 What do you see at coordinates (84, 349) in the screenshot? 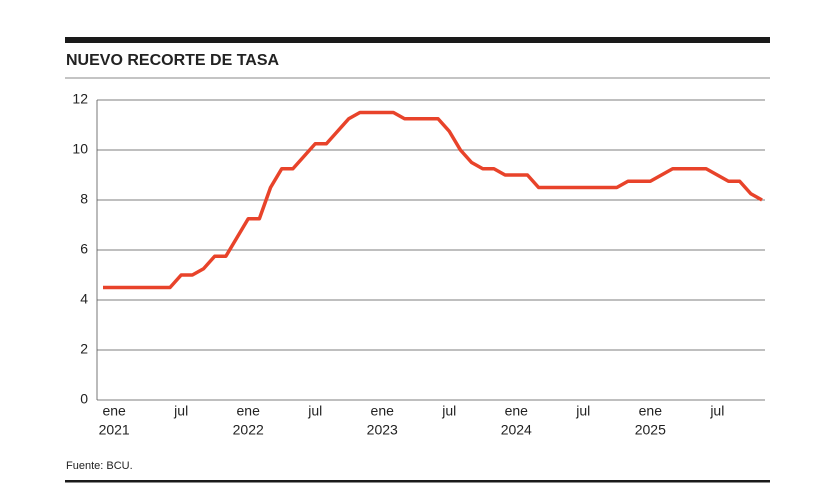
I see `y-tick-label: 2` at bounding box center [84, 349].